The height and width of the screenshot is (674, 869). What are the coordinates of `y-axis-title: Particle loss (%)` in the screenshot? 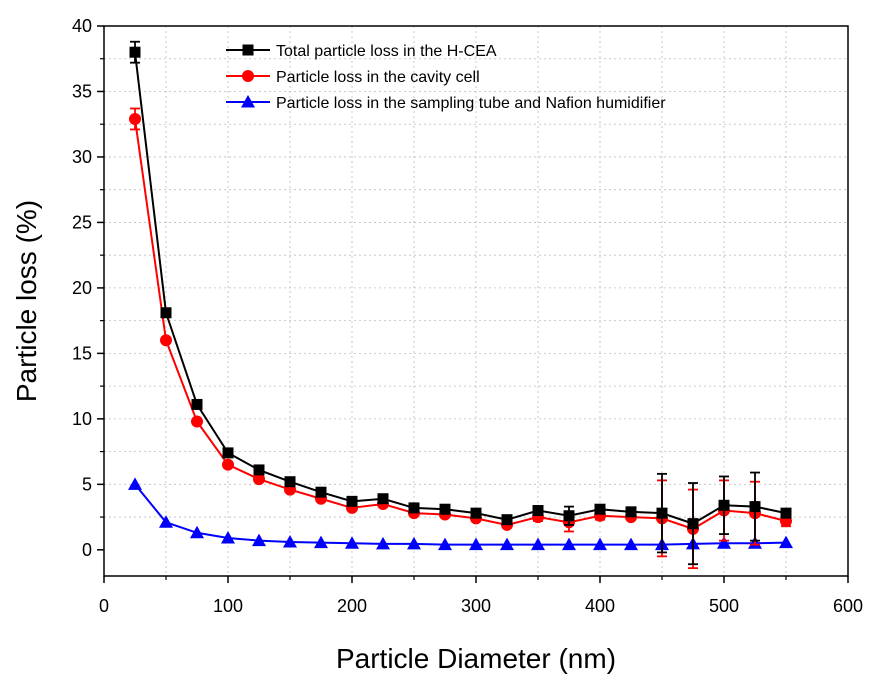 It's located at (26, 301).